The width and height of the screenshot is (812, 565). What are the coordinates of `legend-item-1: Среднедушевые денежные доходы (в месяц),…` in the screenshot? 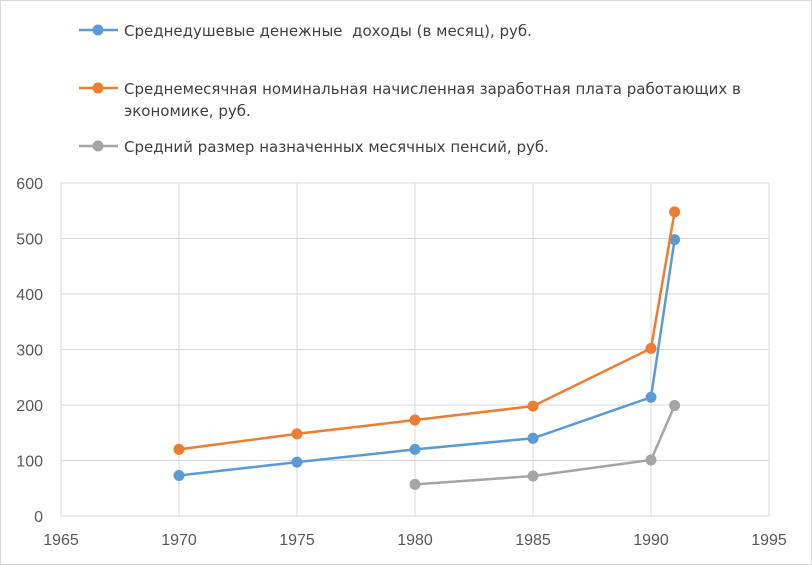 It's located at (305, 31).